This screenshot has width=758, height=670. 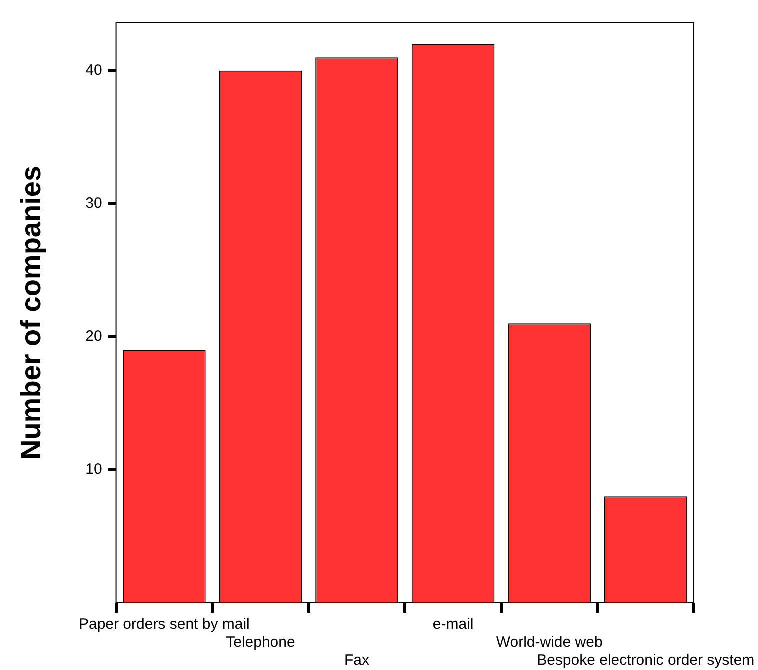 I want to click on x-tick-label: World-wide web, so click(x=549, y=643).